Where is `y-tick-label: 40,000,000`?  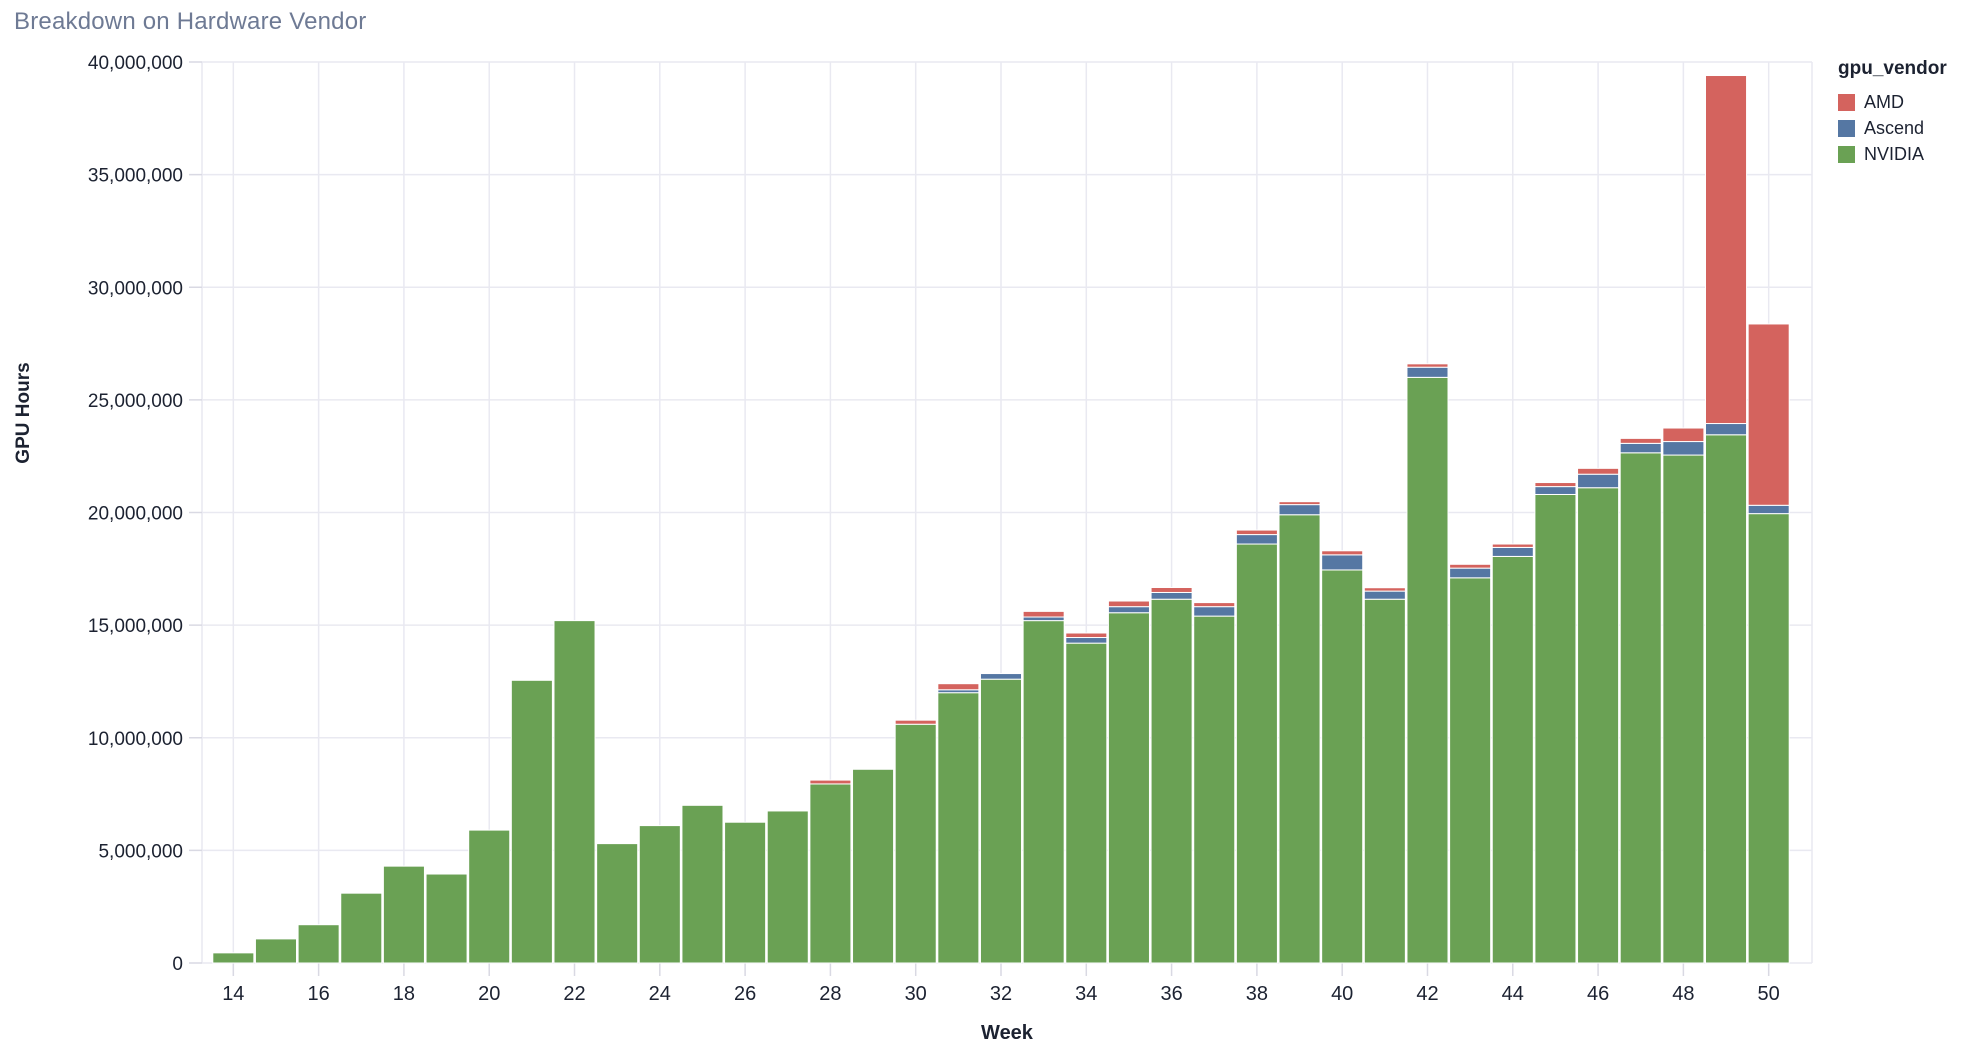
y-tick-label: 40,000,000 is located at coordinates (135, 63).